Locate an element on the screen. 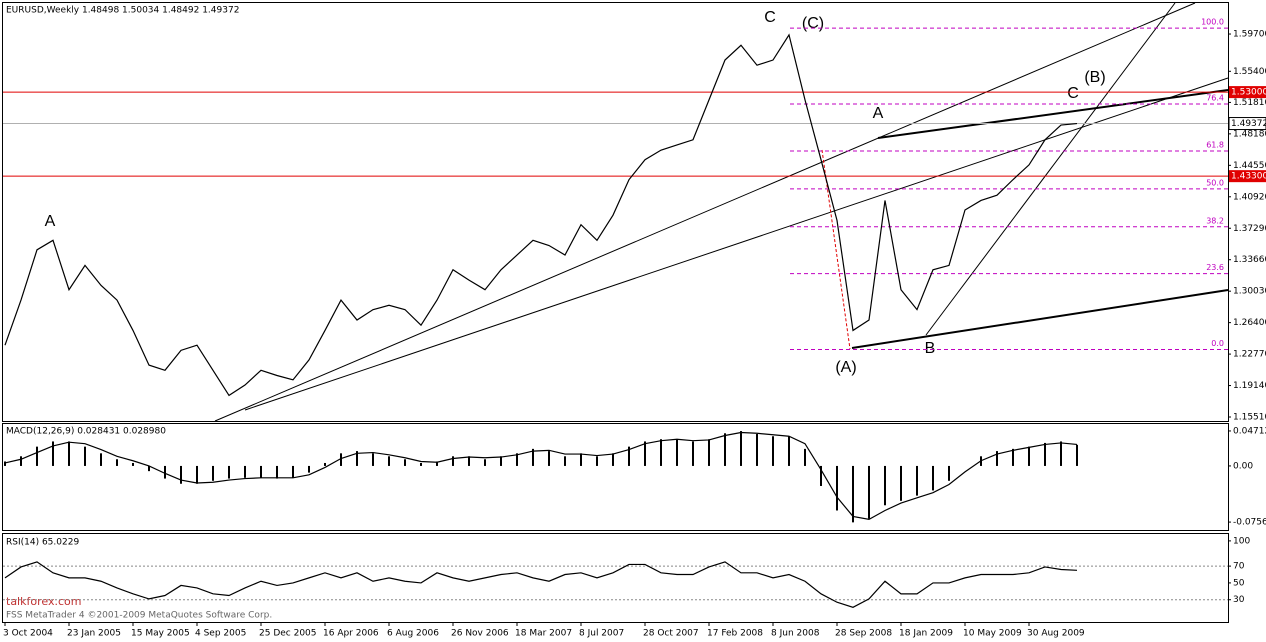 The width and height of the screenshot is (1266, 642). fib-label: 38.2 is located at coordinates (1215, 220).